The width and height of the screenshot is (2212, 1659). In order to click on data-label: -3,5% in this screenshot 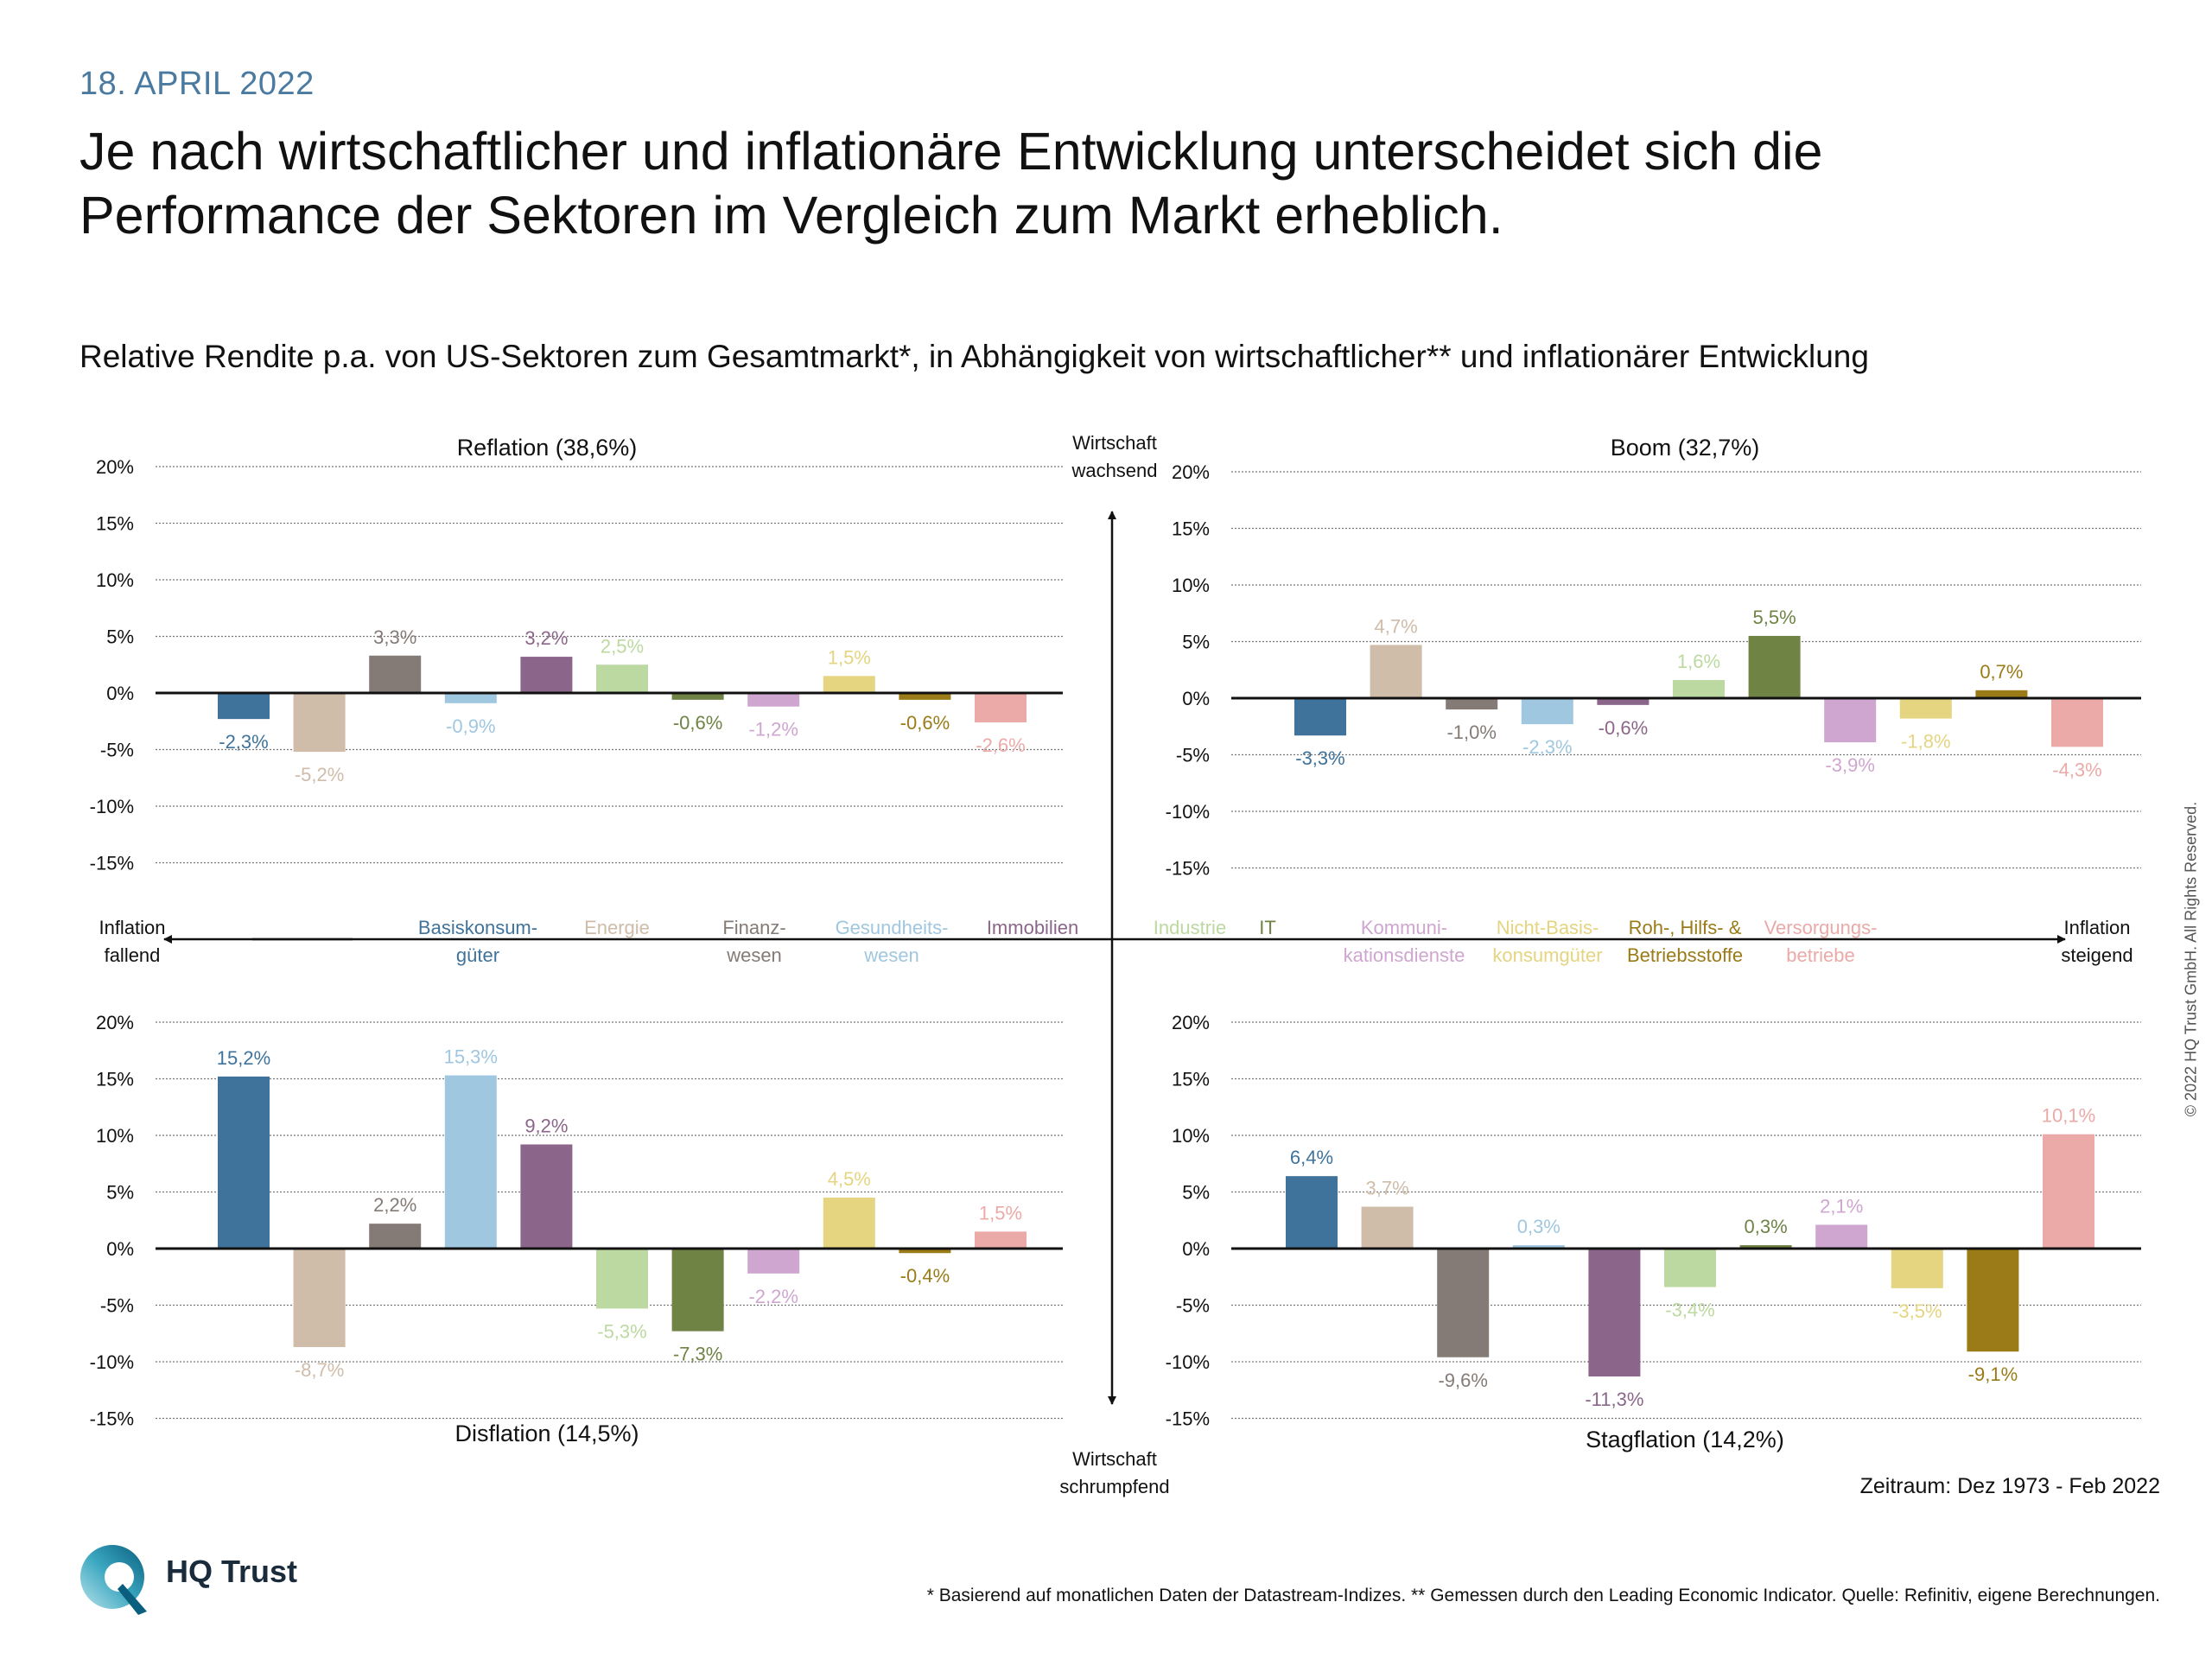, I will do `click(1917, 1311)`.